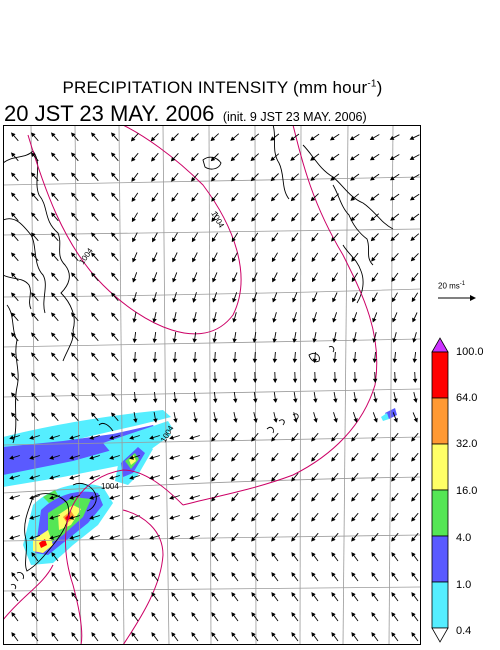 This screenshot has width=500, height=650. Describe the element at coordinates (124, 557) in the screenshot. I see `isobar-line` at that location.